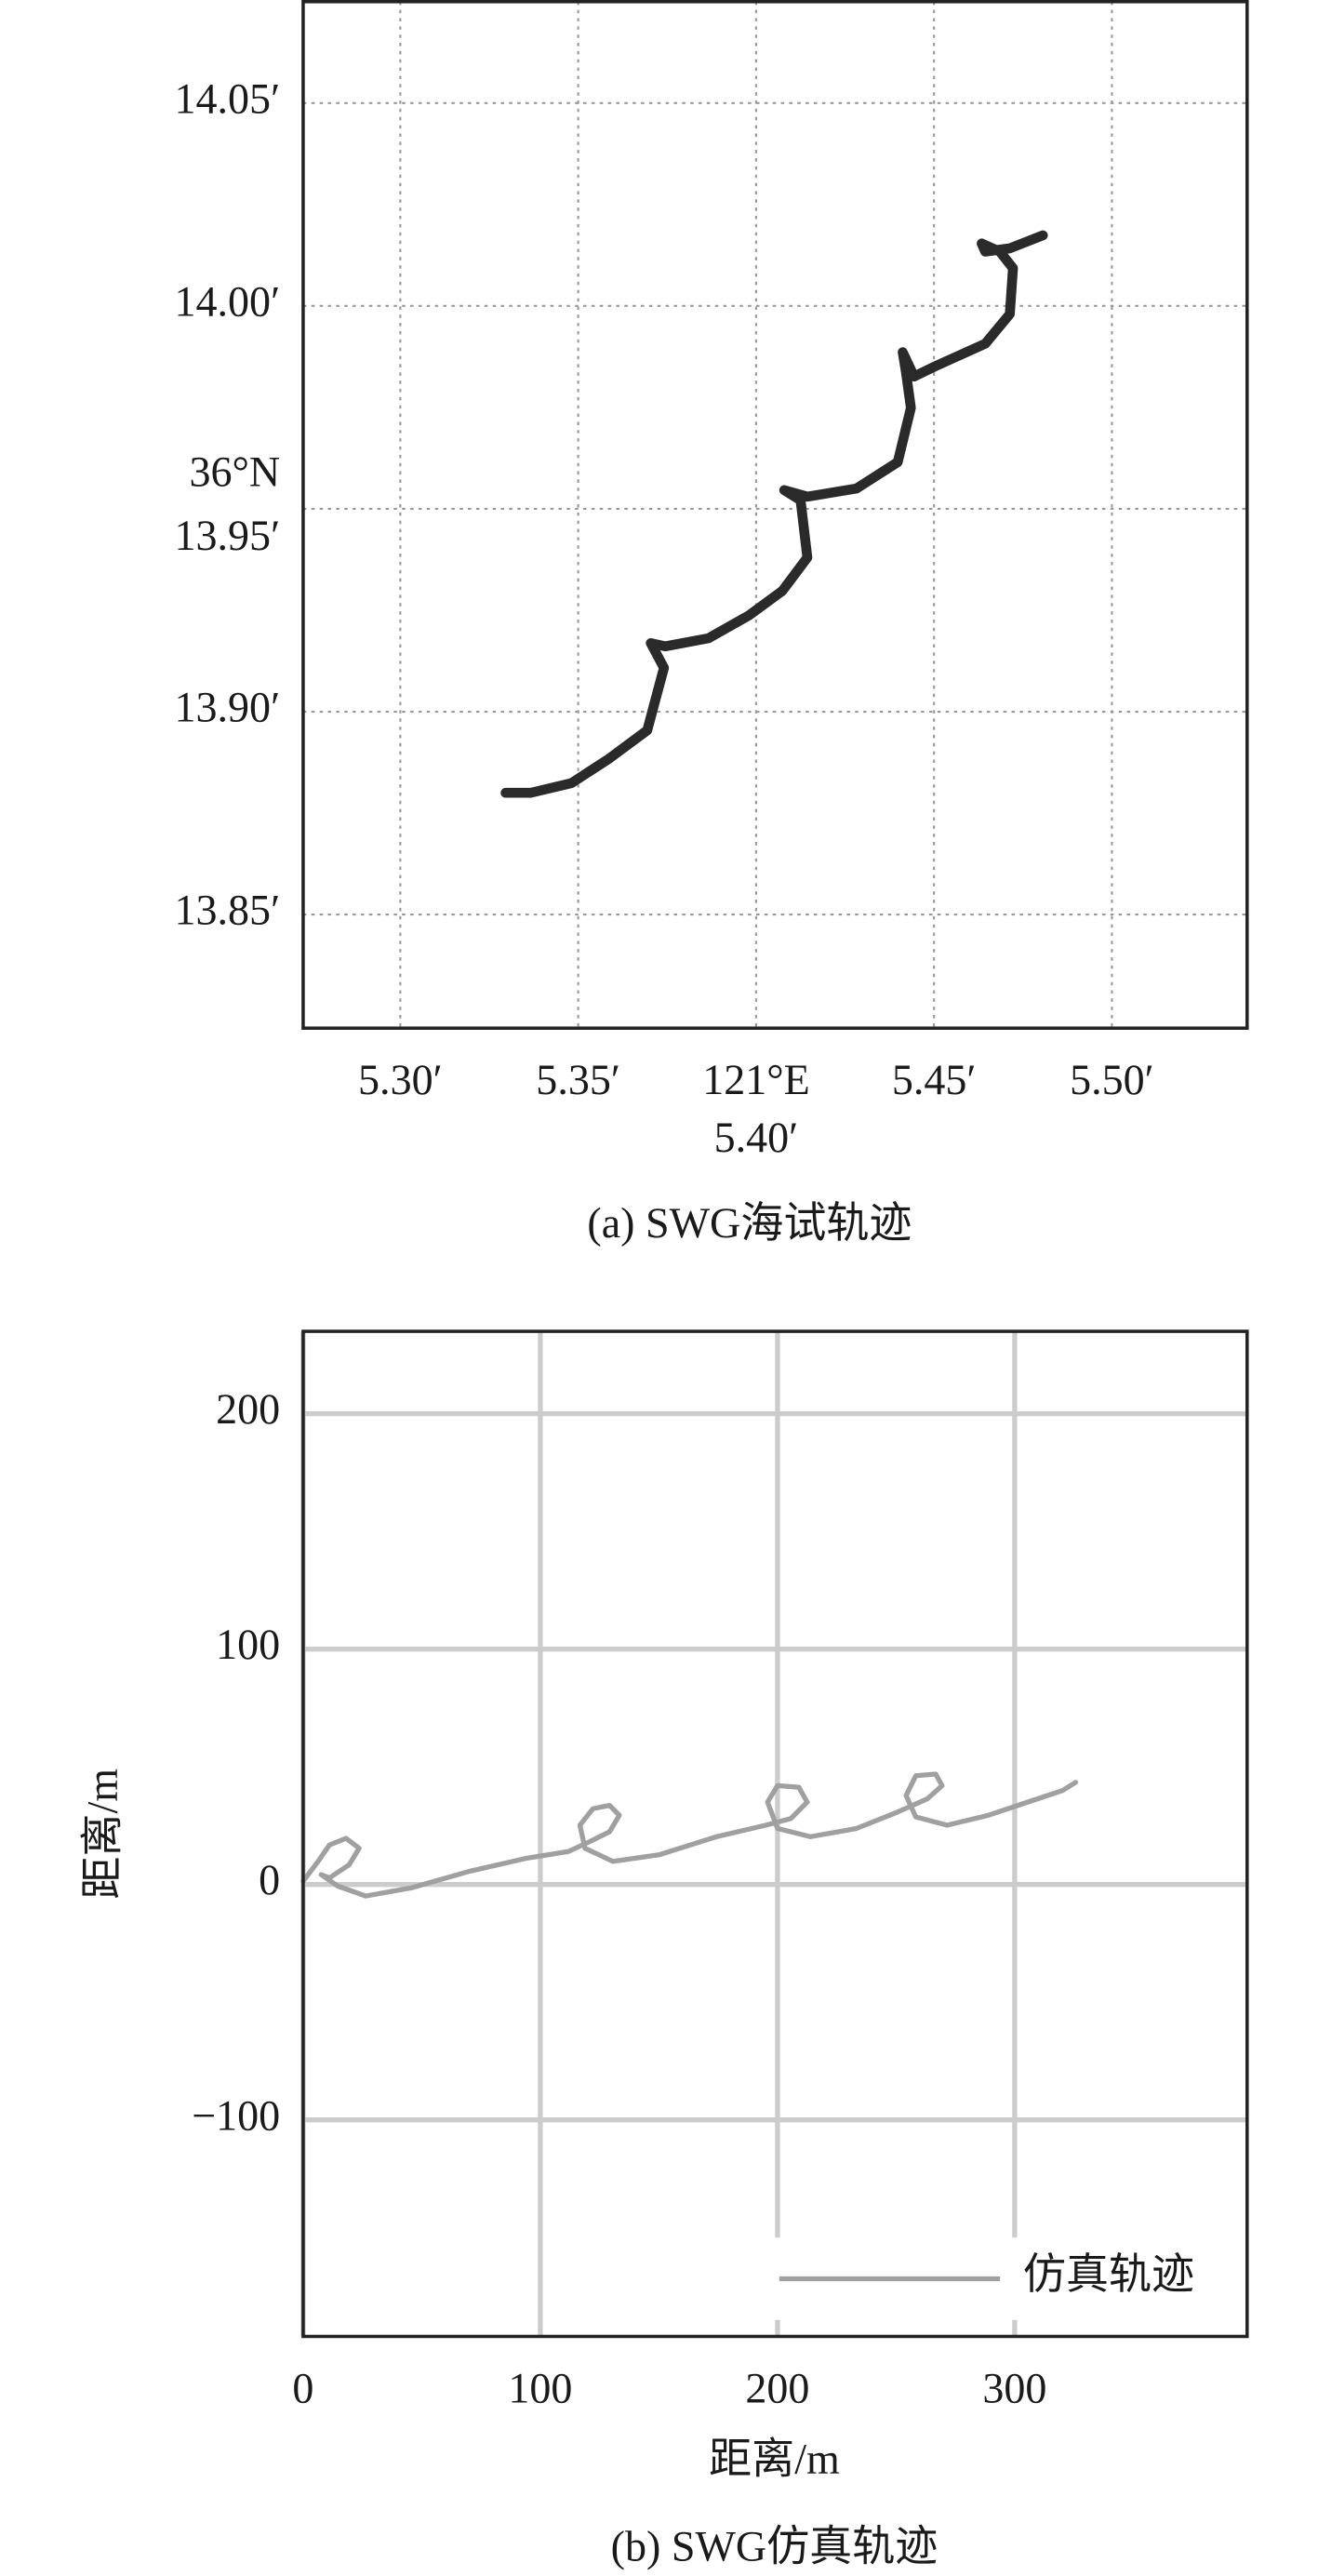 This screenshot has width=1318, height=2576. Describe the element at coordinates (1109, 2274) in the screenshot. I see `legend-label: 仿真轨迹` at that location.